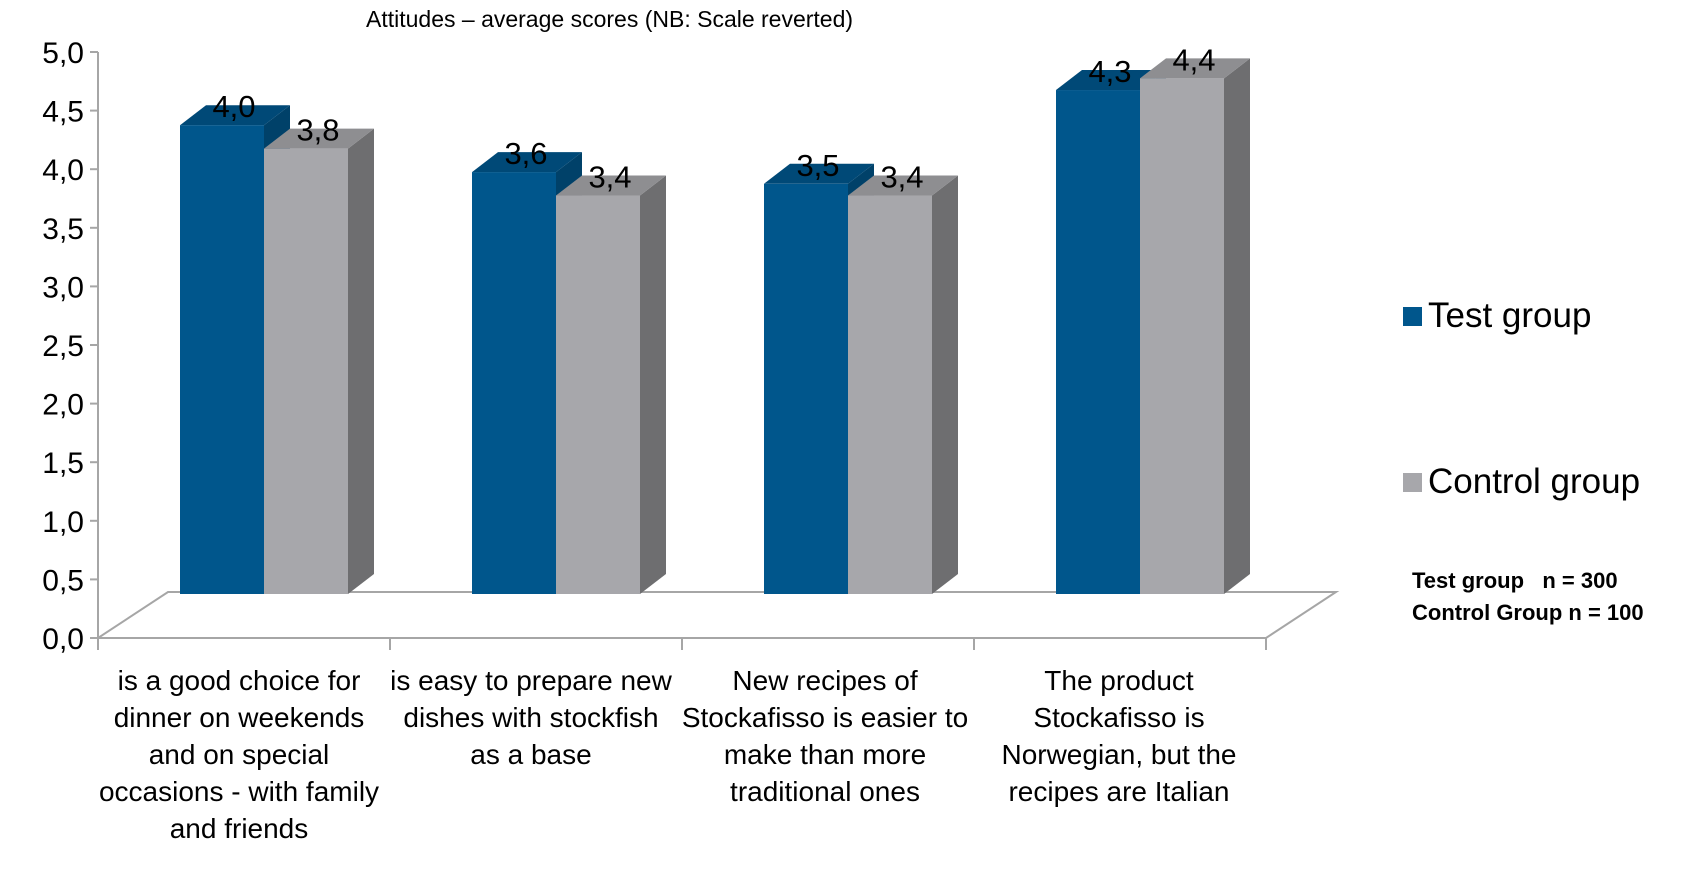 This screenshot has width=1704, height=873. I want to click on bar-top-3-s1, so click(819, 173).